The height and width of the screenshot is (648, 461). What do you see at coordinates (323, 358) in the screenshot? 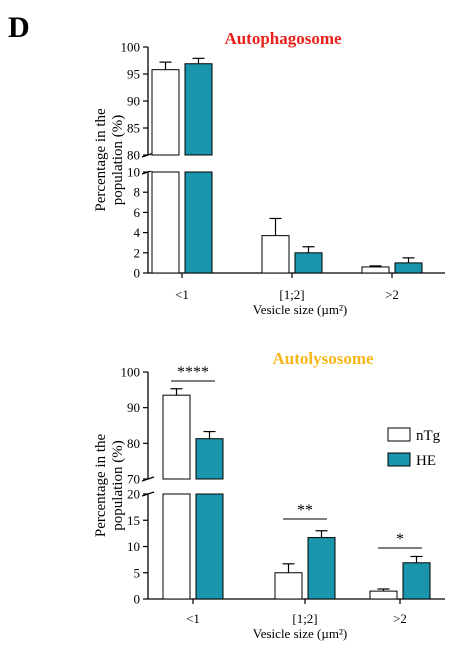
I see `chart-title: Autolysosome` at bounding box center [323, 358].